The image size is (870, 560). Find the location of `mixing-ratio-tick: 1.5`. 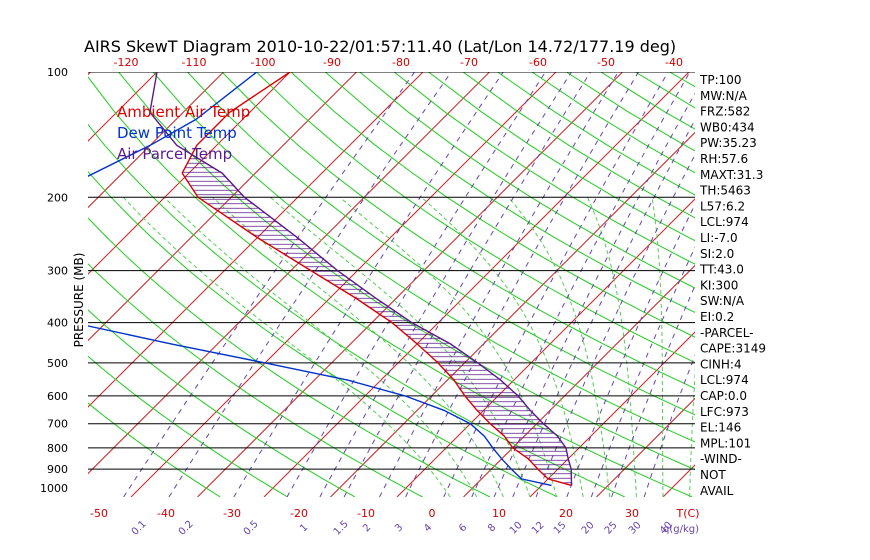

mixing-ratio-tick: 1.5 is located at coordinates (341, 528).